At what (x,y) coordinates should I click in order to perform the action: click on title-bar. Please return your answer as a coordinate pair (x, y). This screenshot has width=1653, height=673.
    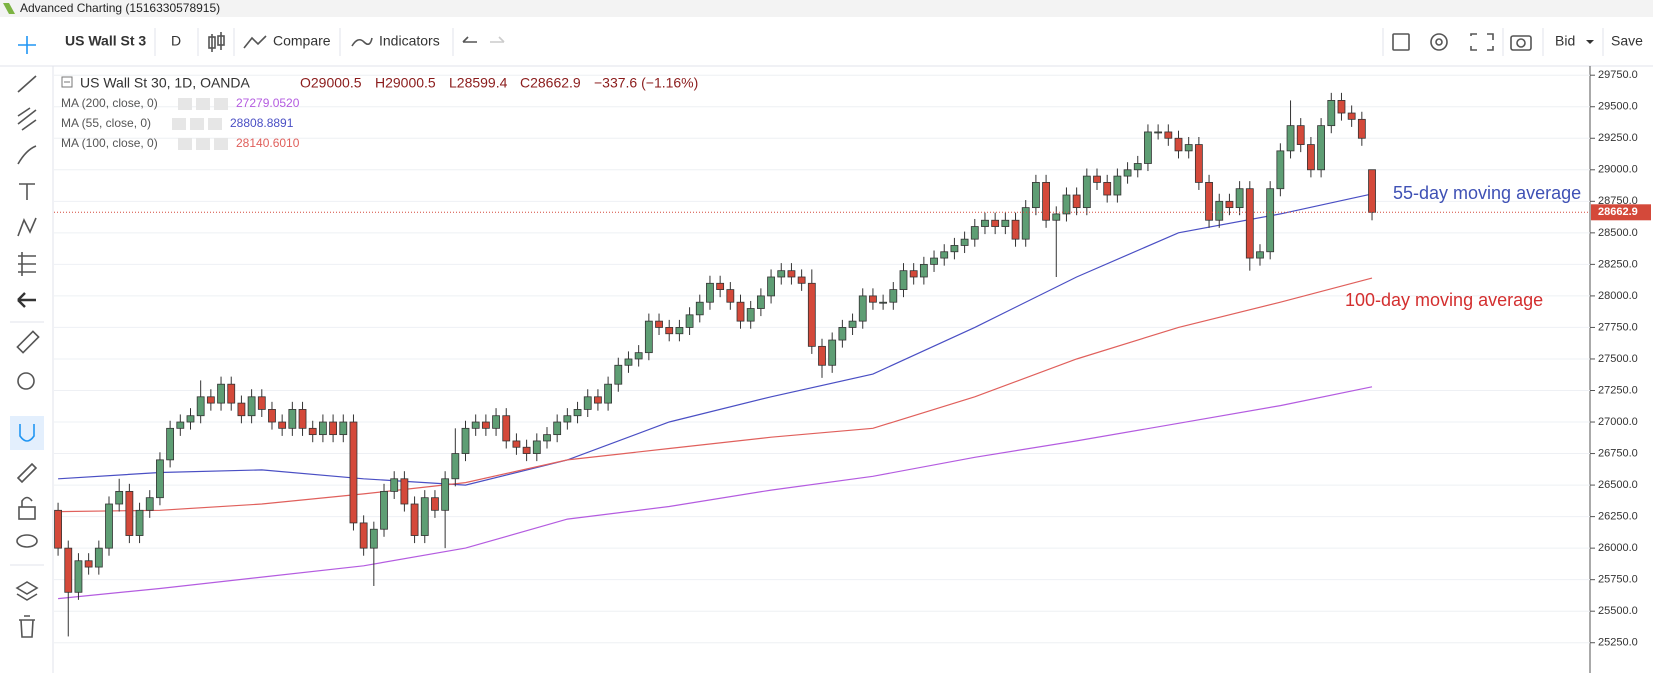
    Looking at the image, I should click on (826, 8).